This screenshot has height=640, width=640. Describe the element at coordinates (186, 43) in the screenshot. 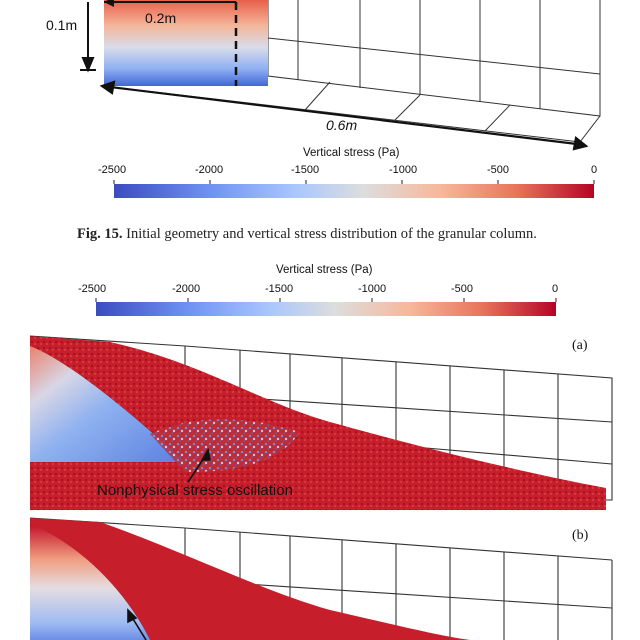

I see `granular-column` at that location.